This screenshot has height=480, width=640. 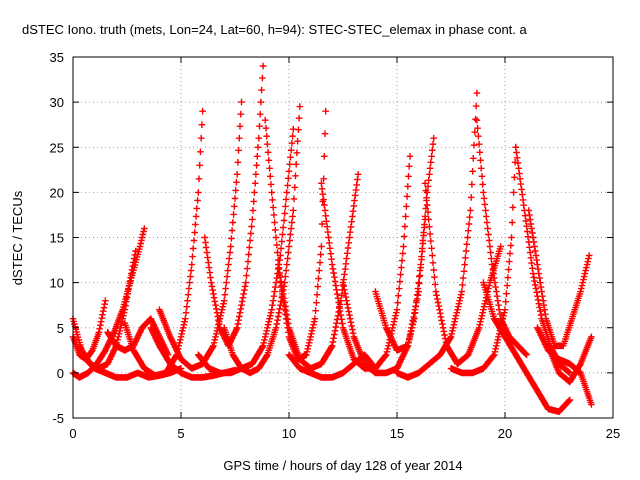 I want to click on x-tick-label: 10, so click(x=289, y=433).